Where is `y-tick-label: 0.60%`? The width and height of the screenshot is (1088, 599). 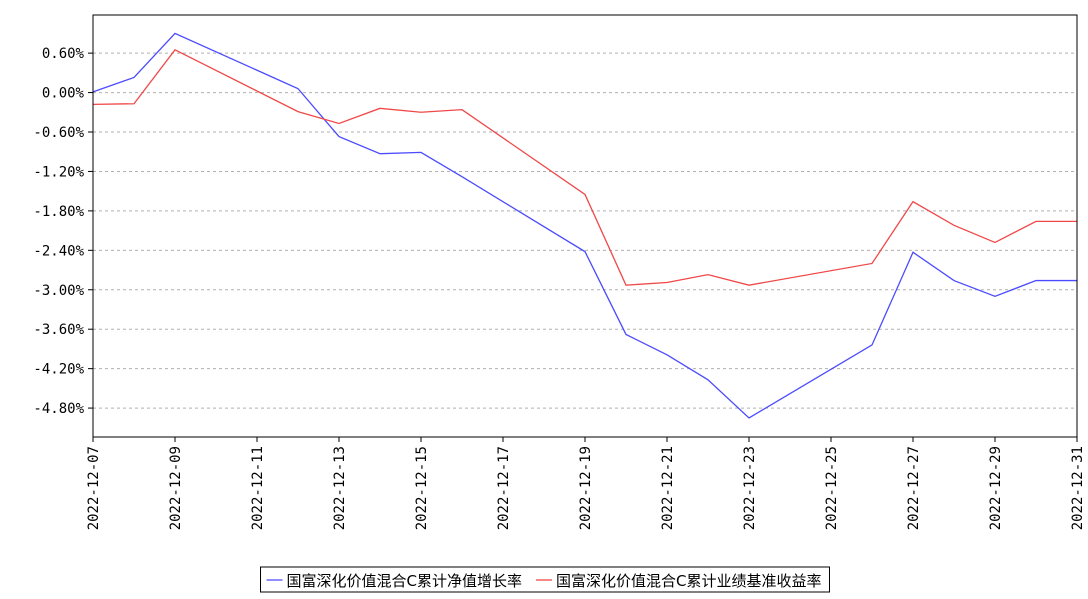
y-tick-label: 0.60% is located at coordinates (63, 54).